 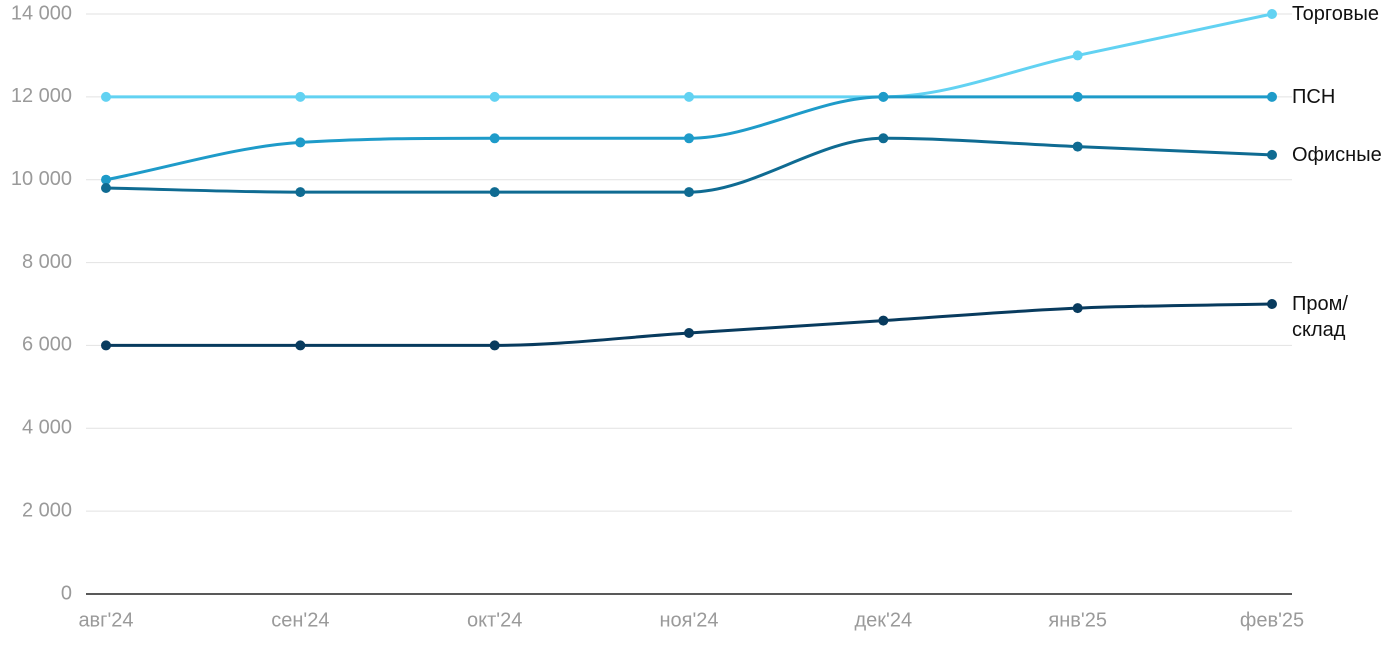 I want to click on legend-label: Офисные, so click(x=1337, y=154).